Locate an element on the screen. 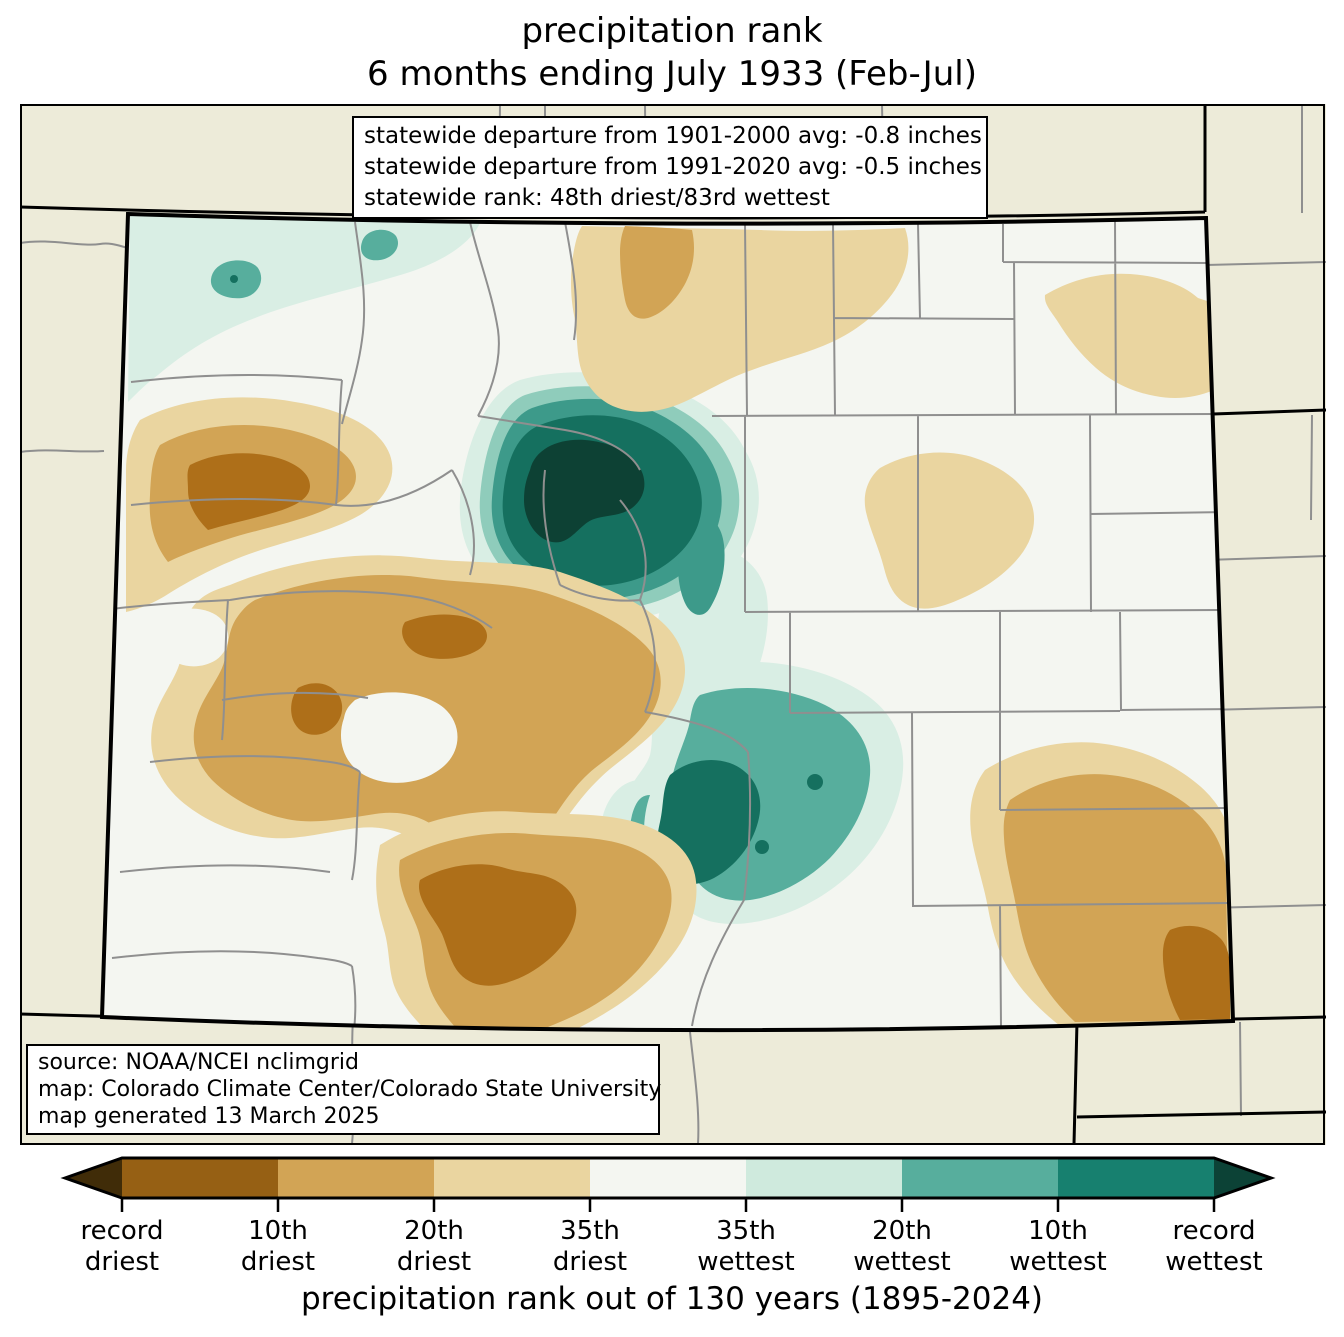 The width and height of the screenshot is (1344, 1337). legend-label-20th-driest: 20th driest is located at coordinates (434, 1246).